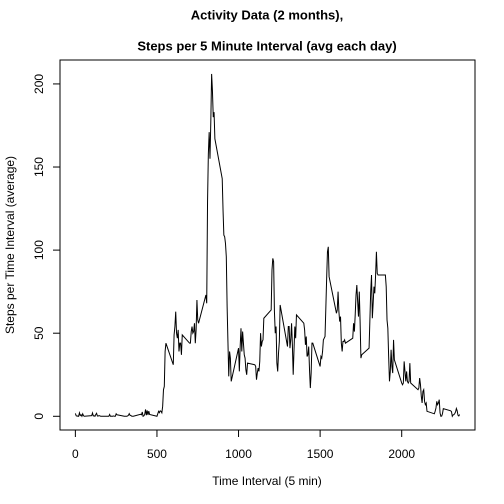 Image resolution: width=504 pixels, height=504 pixels. What do you see at coordinates (401, 454) in the screenshot?
I see `x-tick-label: 2000` at bounding box center [401, 454].